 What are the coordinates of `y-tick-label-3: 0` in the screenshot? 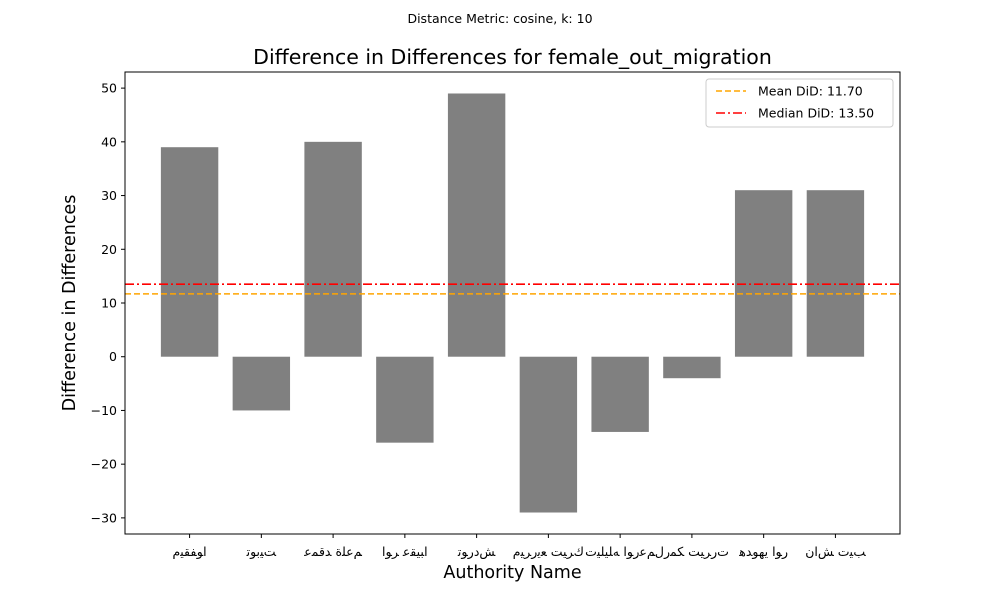 It's located at (113, 356).